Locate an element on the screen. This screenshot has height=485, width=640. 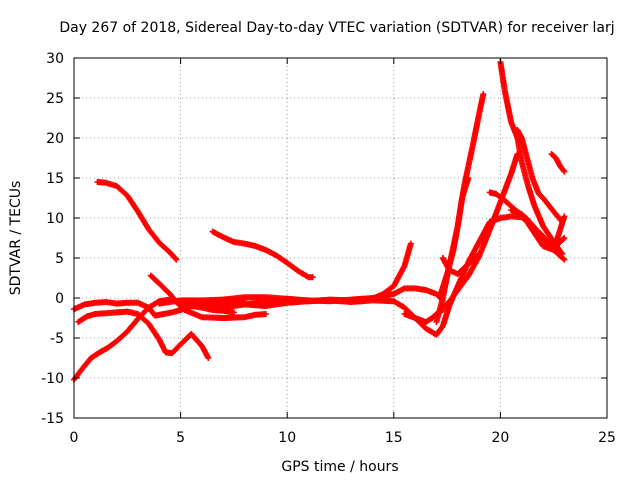
series-arc-b is located at coordinates (262, 254).